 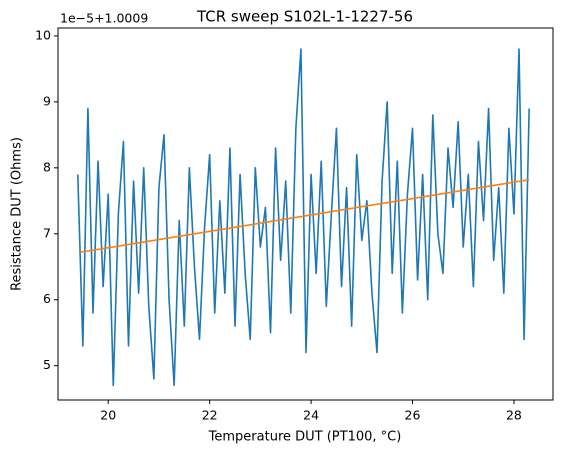 What do you see at coordinates (43, 34) in the screenshot?
I see `y-tick-label: 10` at bounding box center [43, 34].